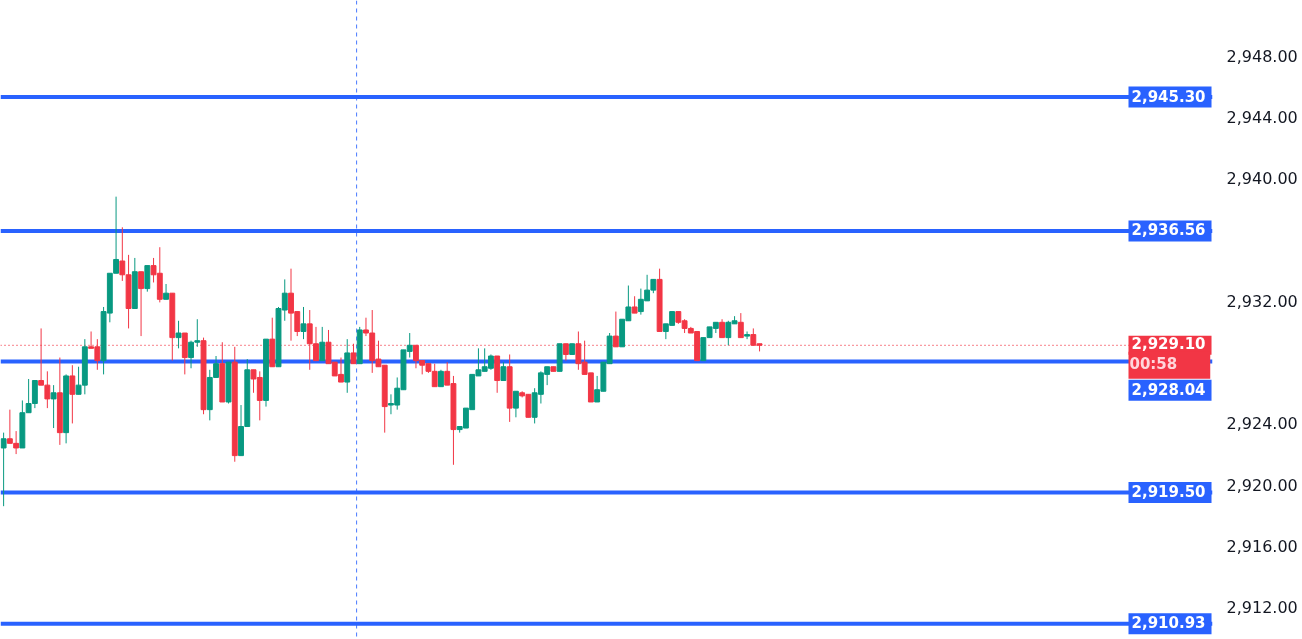 The height and width of the screenshot is (639, 1302). I want to click on ref-line-label: 2,928.04, so click(1168, 389).